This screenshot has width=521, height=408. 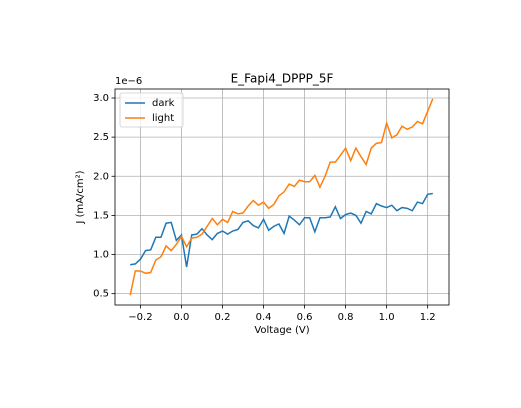 What do you see at coordinates (264, 317) in the screenshot?
I see `x-tick-label: 0.4` at bounding box center [264, 317].